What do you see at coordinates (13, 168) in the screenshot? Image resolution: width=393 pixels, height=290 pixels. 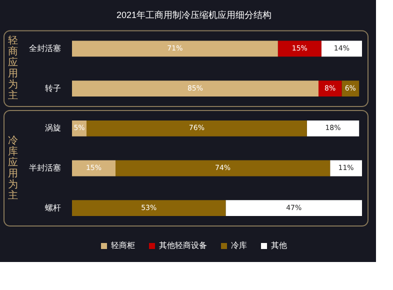 I see `text: 冷库应用为主` at bounding box center [13, 168].